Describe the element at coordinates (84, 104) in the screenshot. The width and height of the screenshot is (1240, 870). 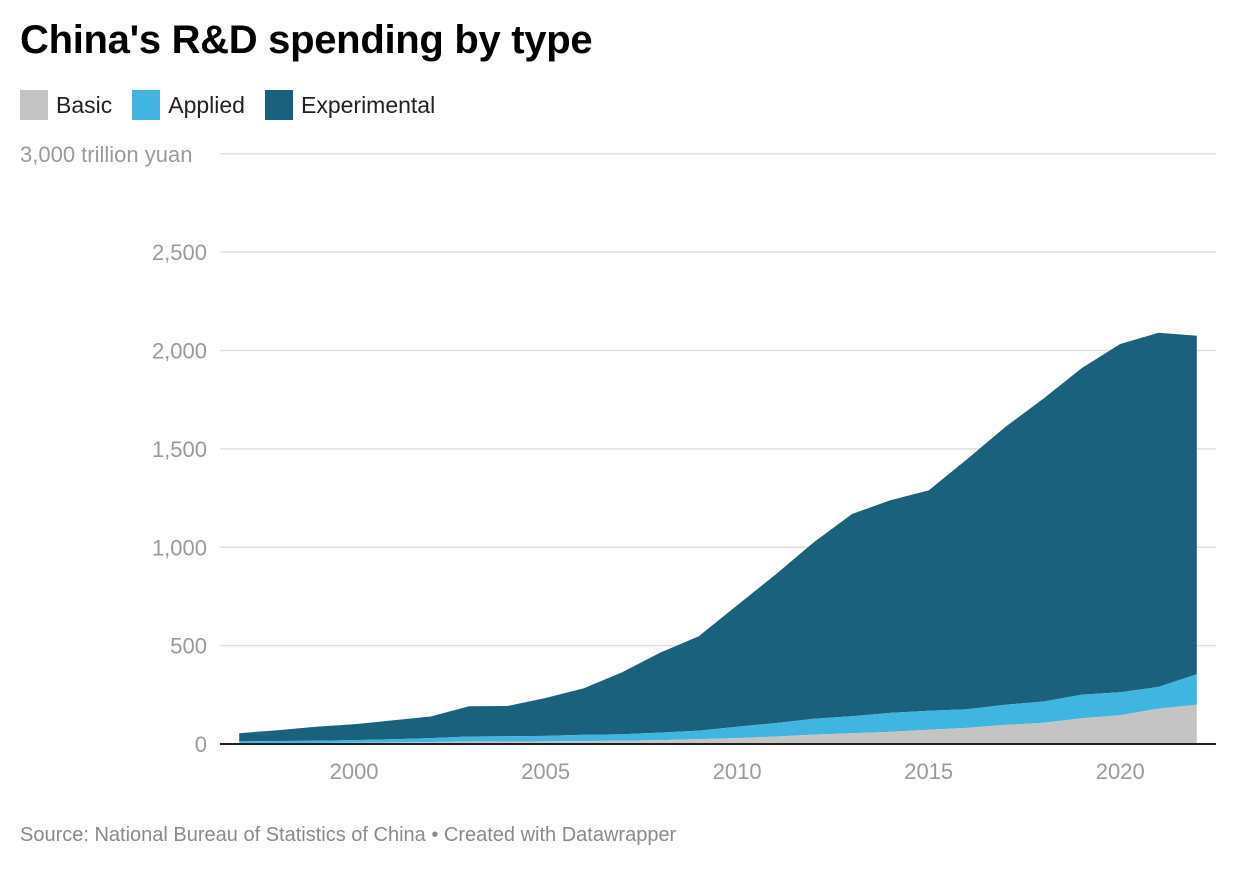
I see `legend-label-basic: Basic` at that location.